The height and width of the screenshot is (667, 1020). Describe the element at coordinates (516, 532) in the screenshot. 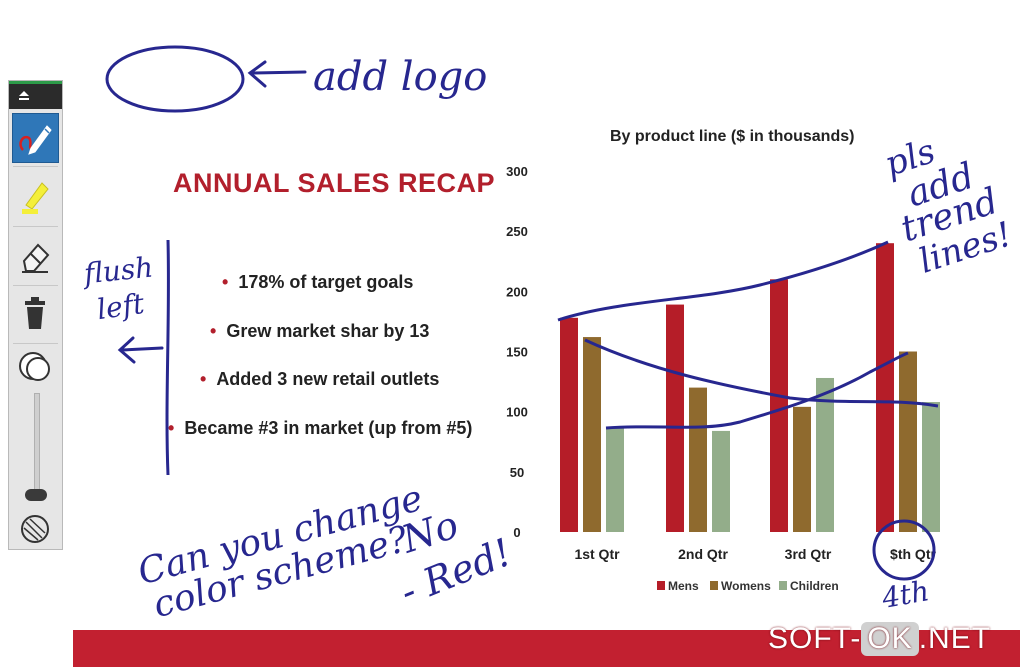

I see `y-tick-label: 0` at that location.